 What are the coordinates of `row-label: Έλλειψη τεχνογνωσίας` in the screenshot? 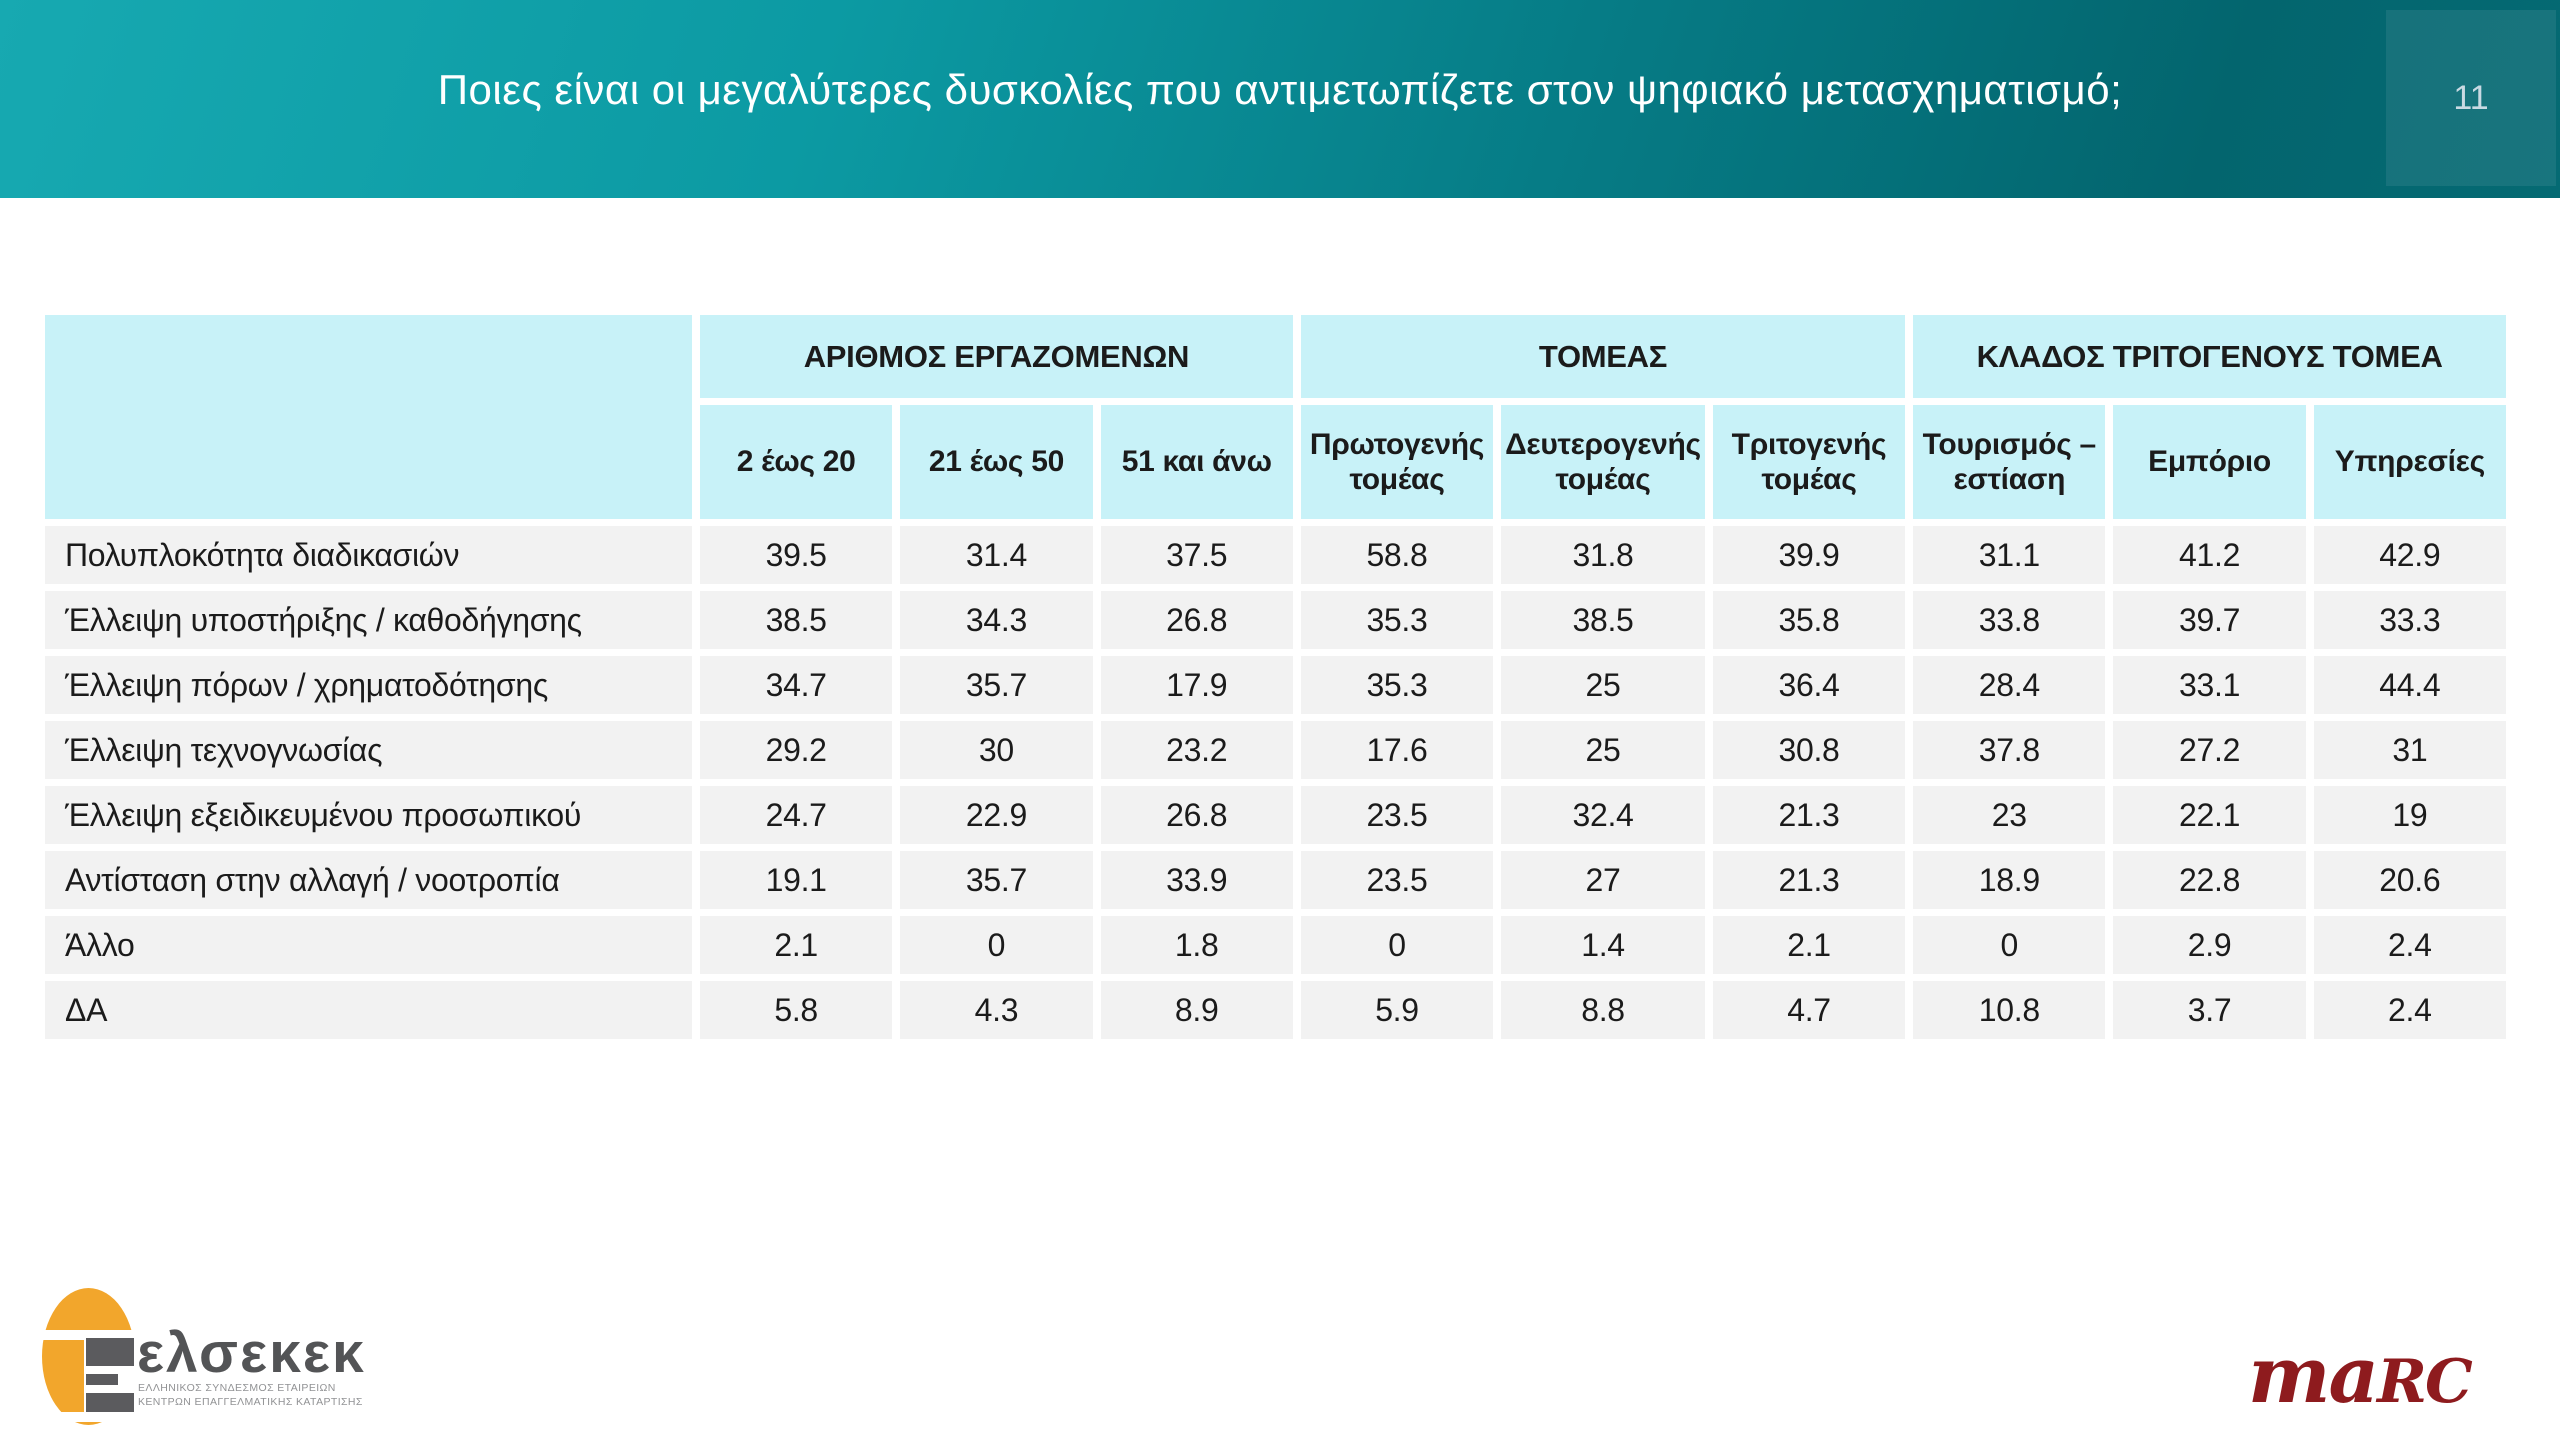 It's located at (368, 750).